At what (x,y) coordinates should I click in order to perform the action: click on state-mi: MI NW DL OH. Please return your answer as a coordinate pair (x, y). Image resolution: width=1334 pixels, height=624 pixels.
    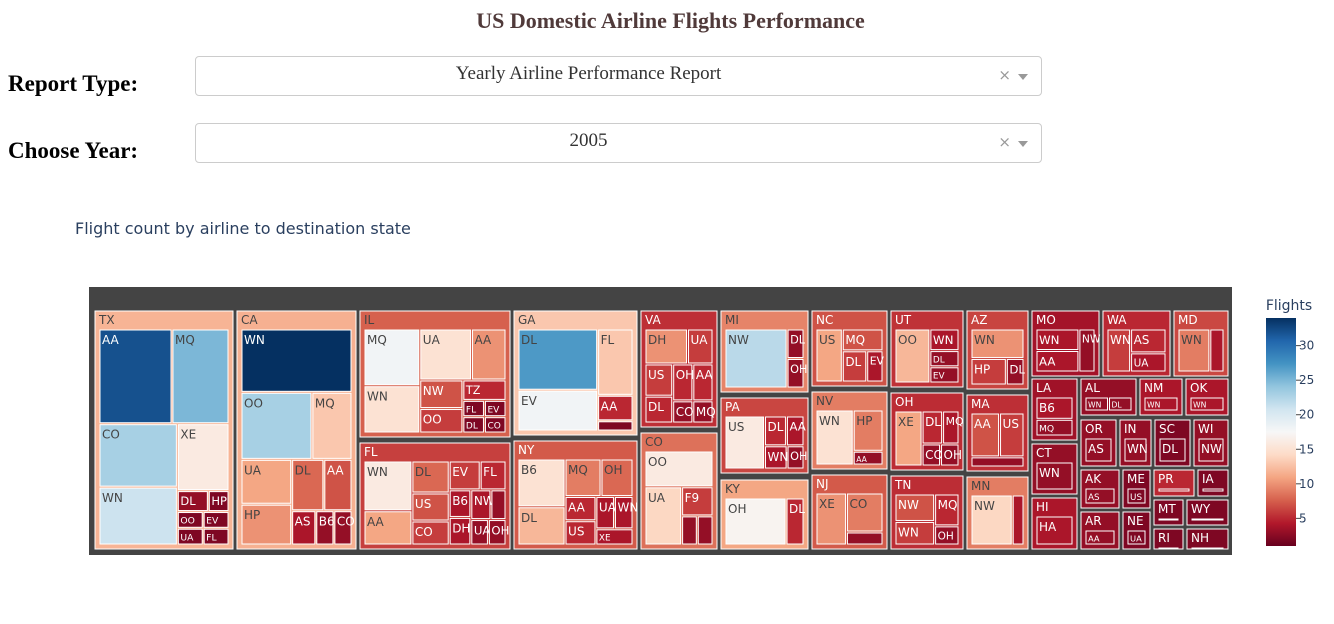
    Looking at the image, I should click on (764, 351).